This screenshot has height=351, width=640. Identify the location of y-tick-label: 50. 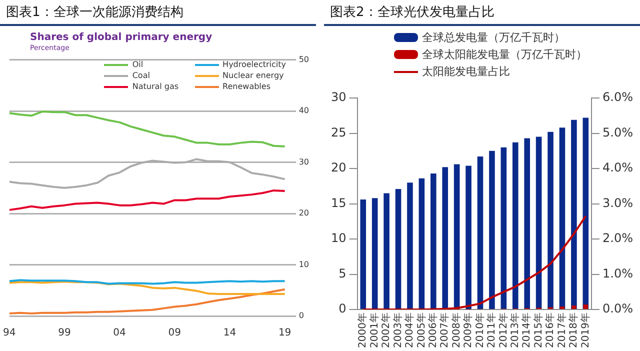
(304, 59).